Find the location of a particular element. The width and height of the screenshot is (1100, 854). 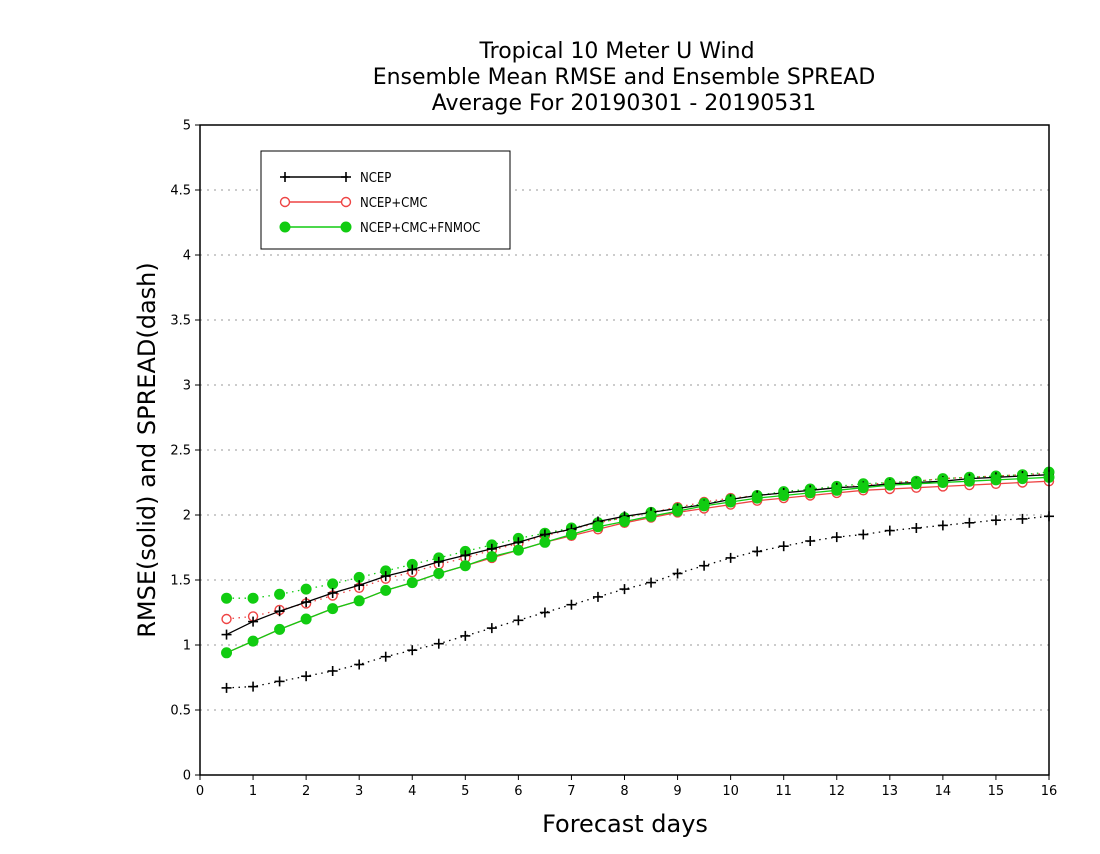

x-tick-label-13: 13 is located at coordinates (890, 791).